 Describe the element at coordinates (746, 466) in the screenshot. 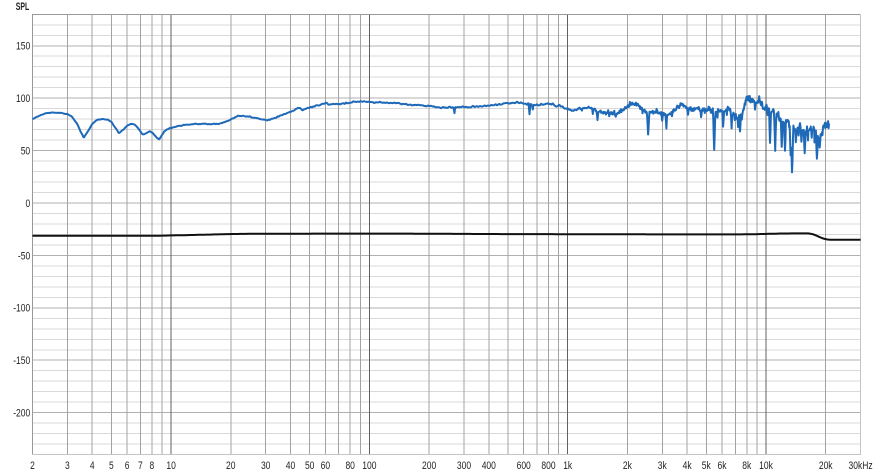

I see `svg-text: 8k` at that location.